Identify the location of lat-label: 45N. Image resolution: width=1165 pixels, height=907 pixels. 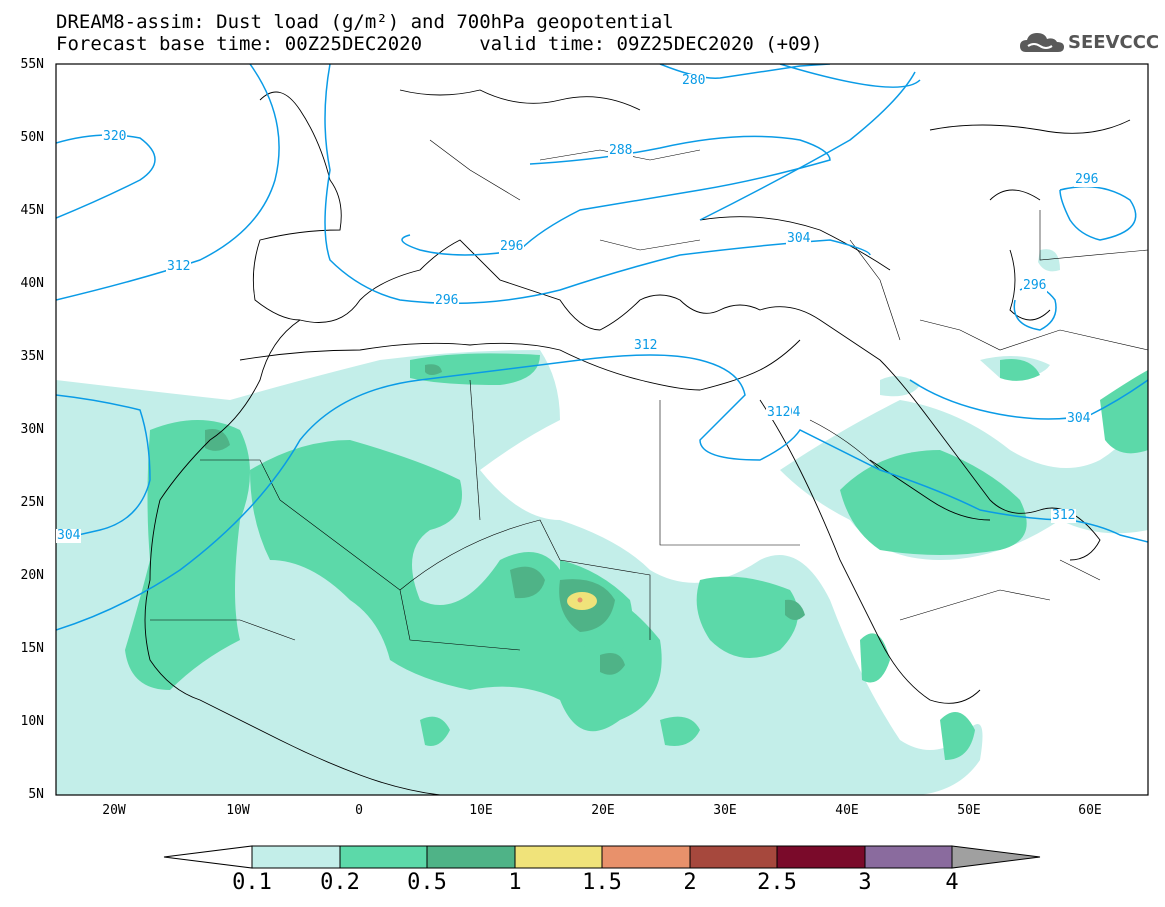
(32, 210).